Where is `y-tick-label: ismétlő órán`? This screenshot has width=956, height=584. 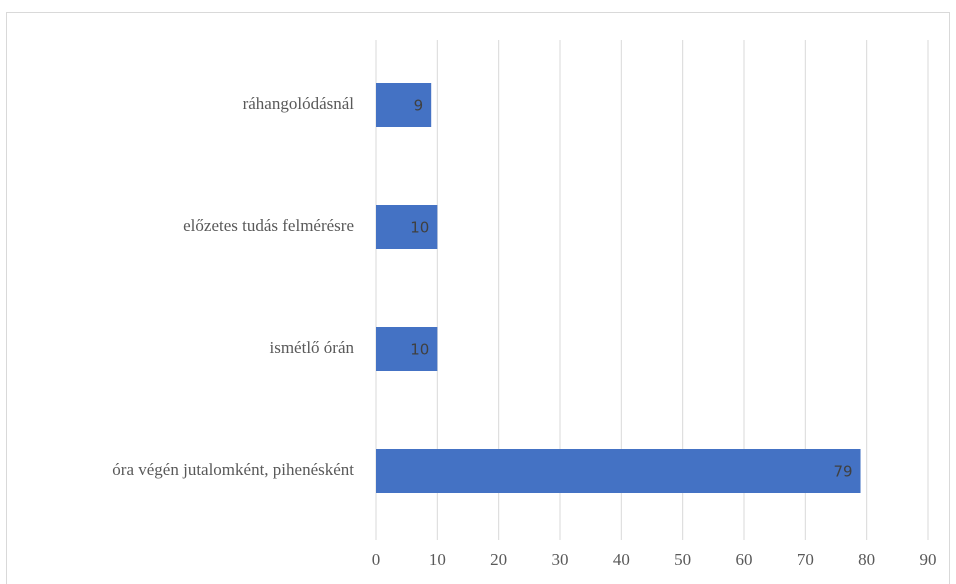
y-tick-label: ismétlő órán is located at coordinates (311, 347).